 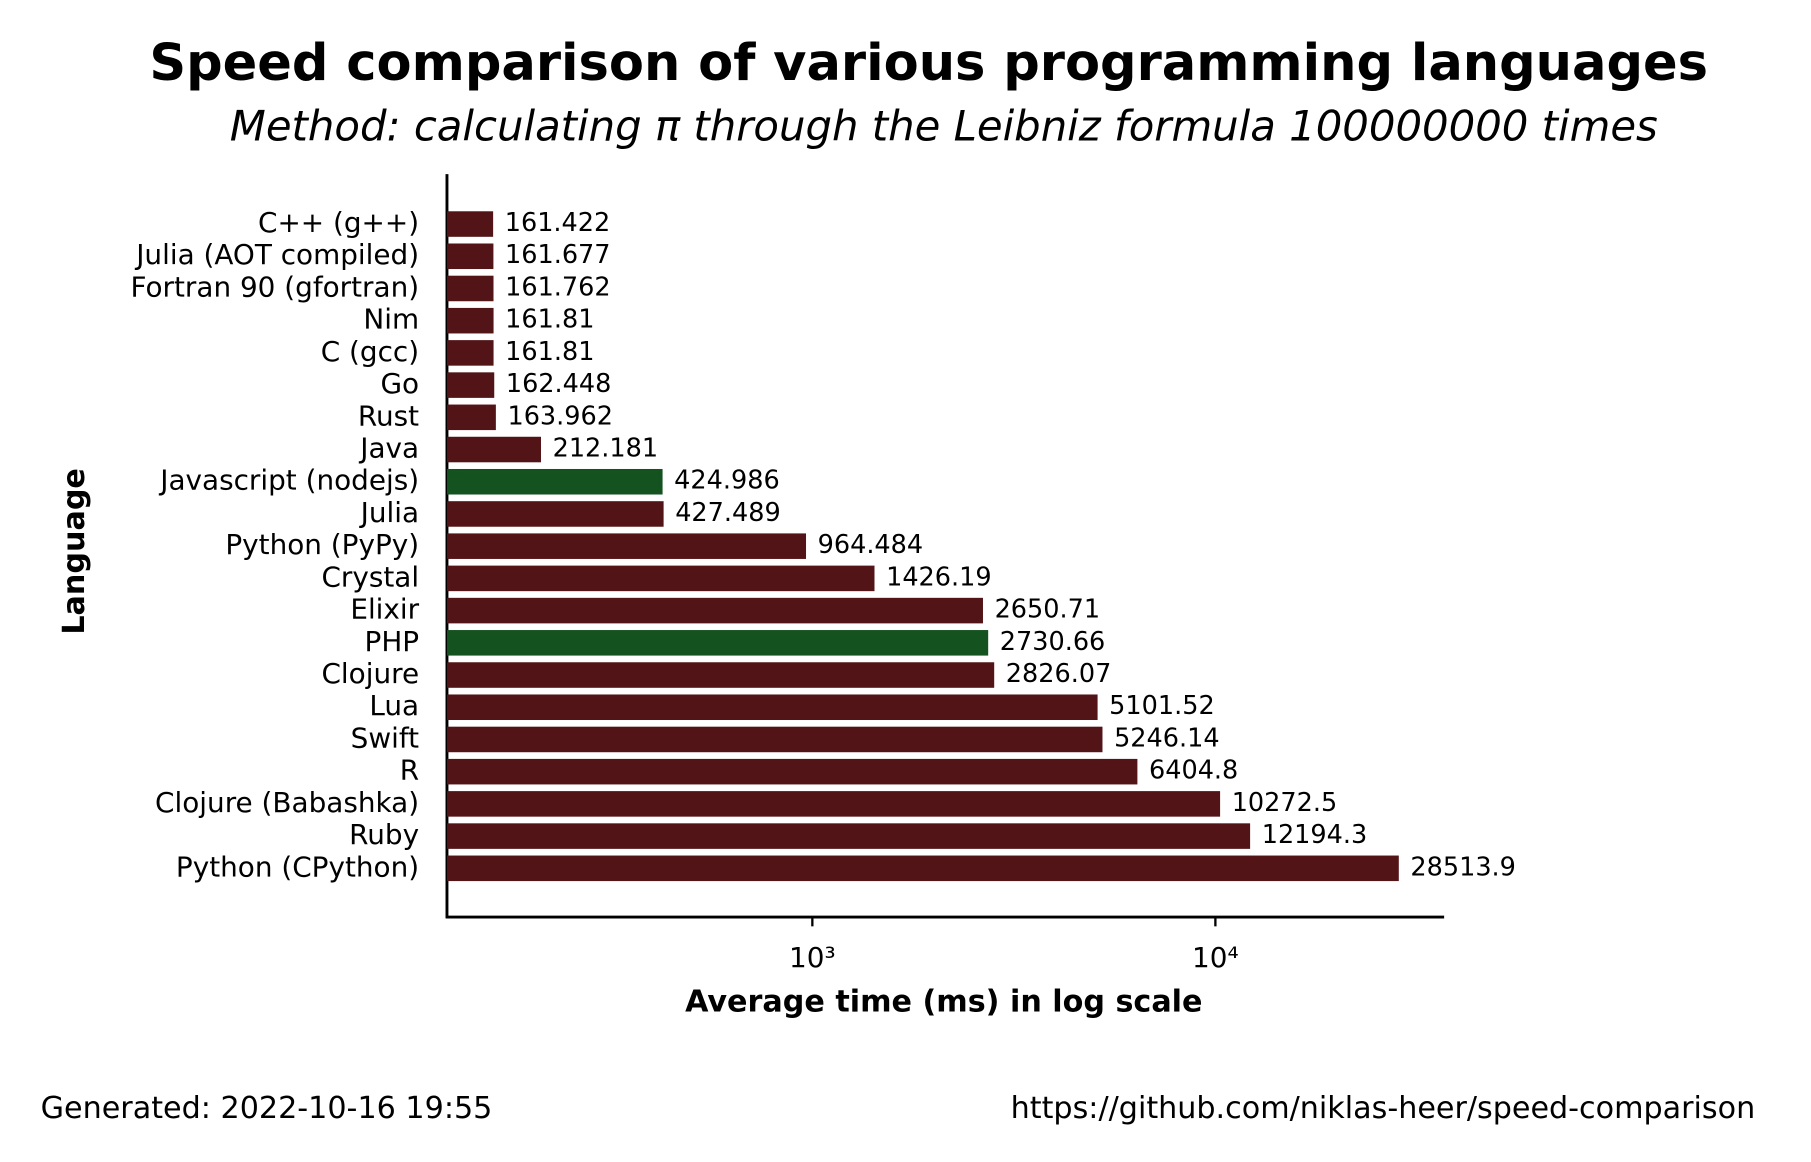 What do you see at coordinates (1059, 674) in the screenshot?
I see `value-label: 2826.07` at bounding box center [1059, 674].